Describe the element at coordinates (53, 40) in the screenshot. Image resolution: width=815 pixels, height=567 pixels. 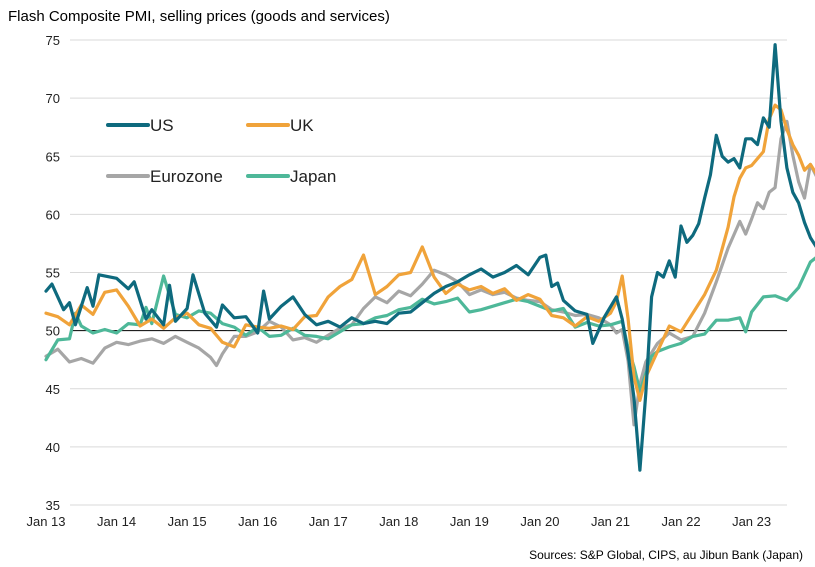
I see `y-tick-label: 75` at that location.